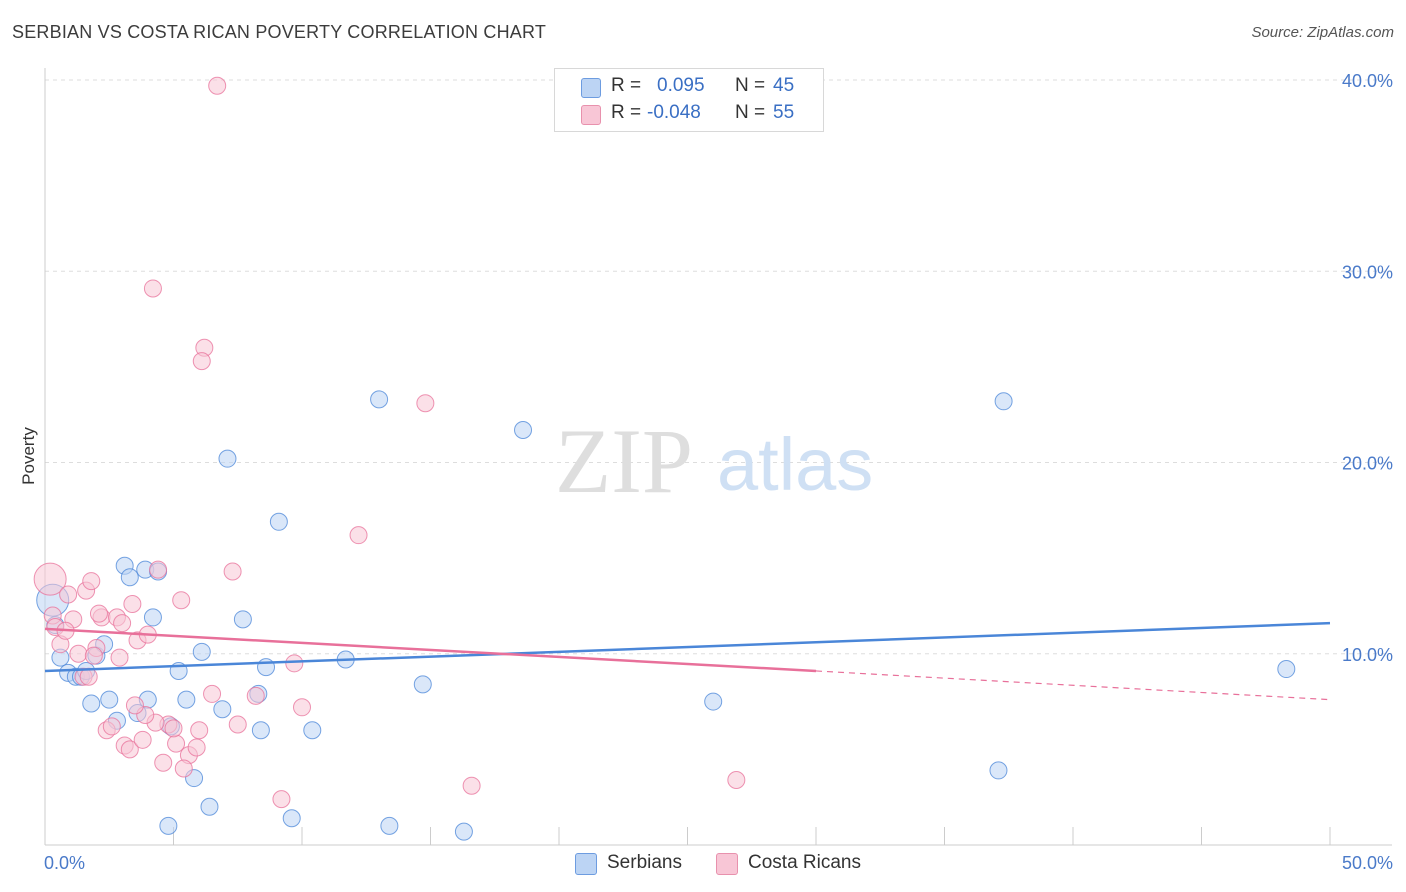 The height and width of the screenshot is (892, 1406). What do you see at coordinates (1322, 32) in the screenshot?
I see `chart-source: Source: ZipAtlas.com` at bounding box center [1322, 32].